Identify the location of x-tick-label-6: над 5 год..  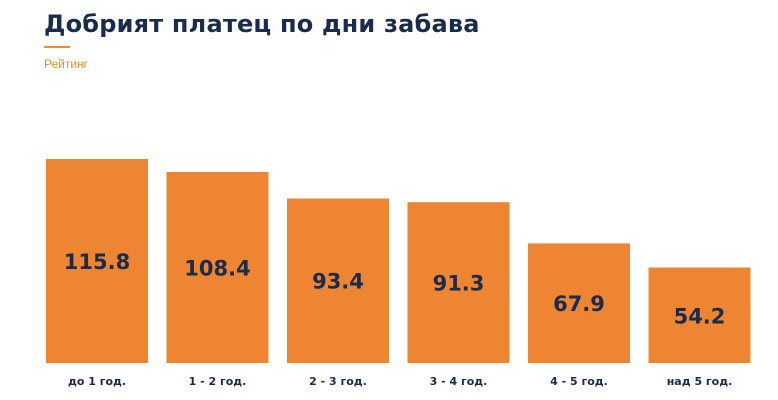
(700, 381).